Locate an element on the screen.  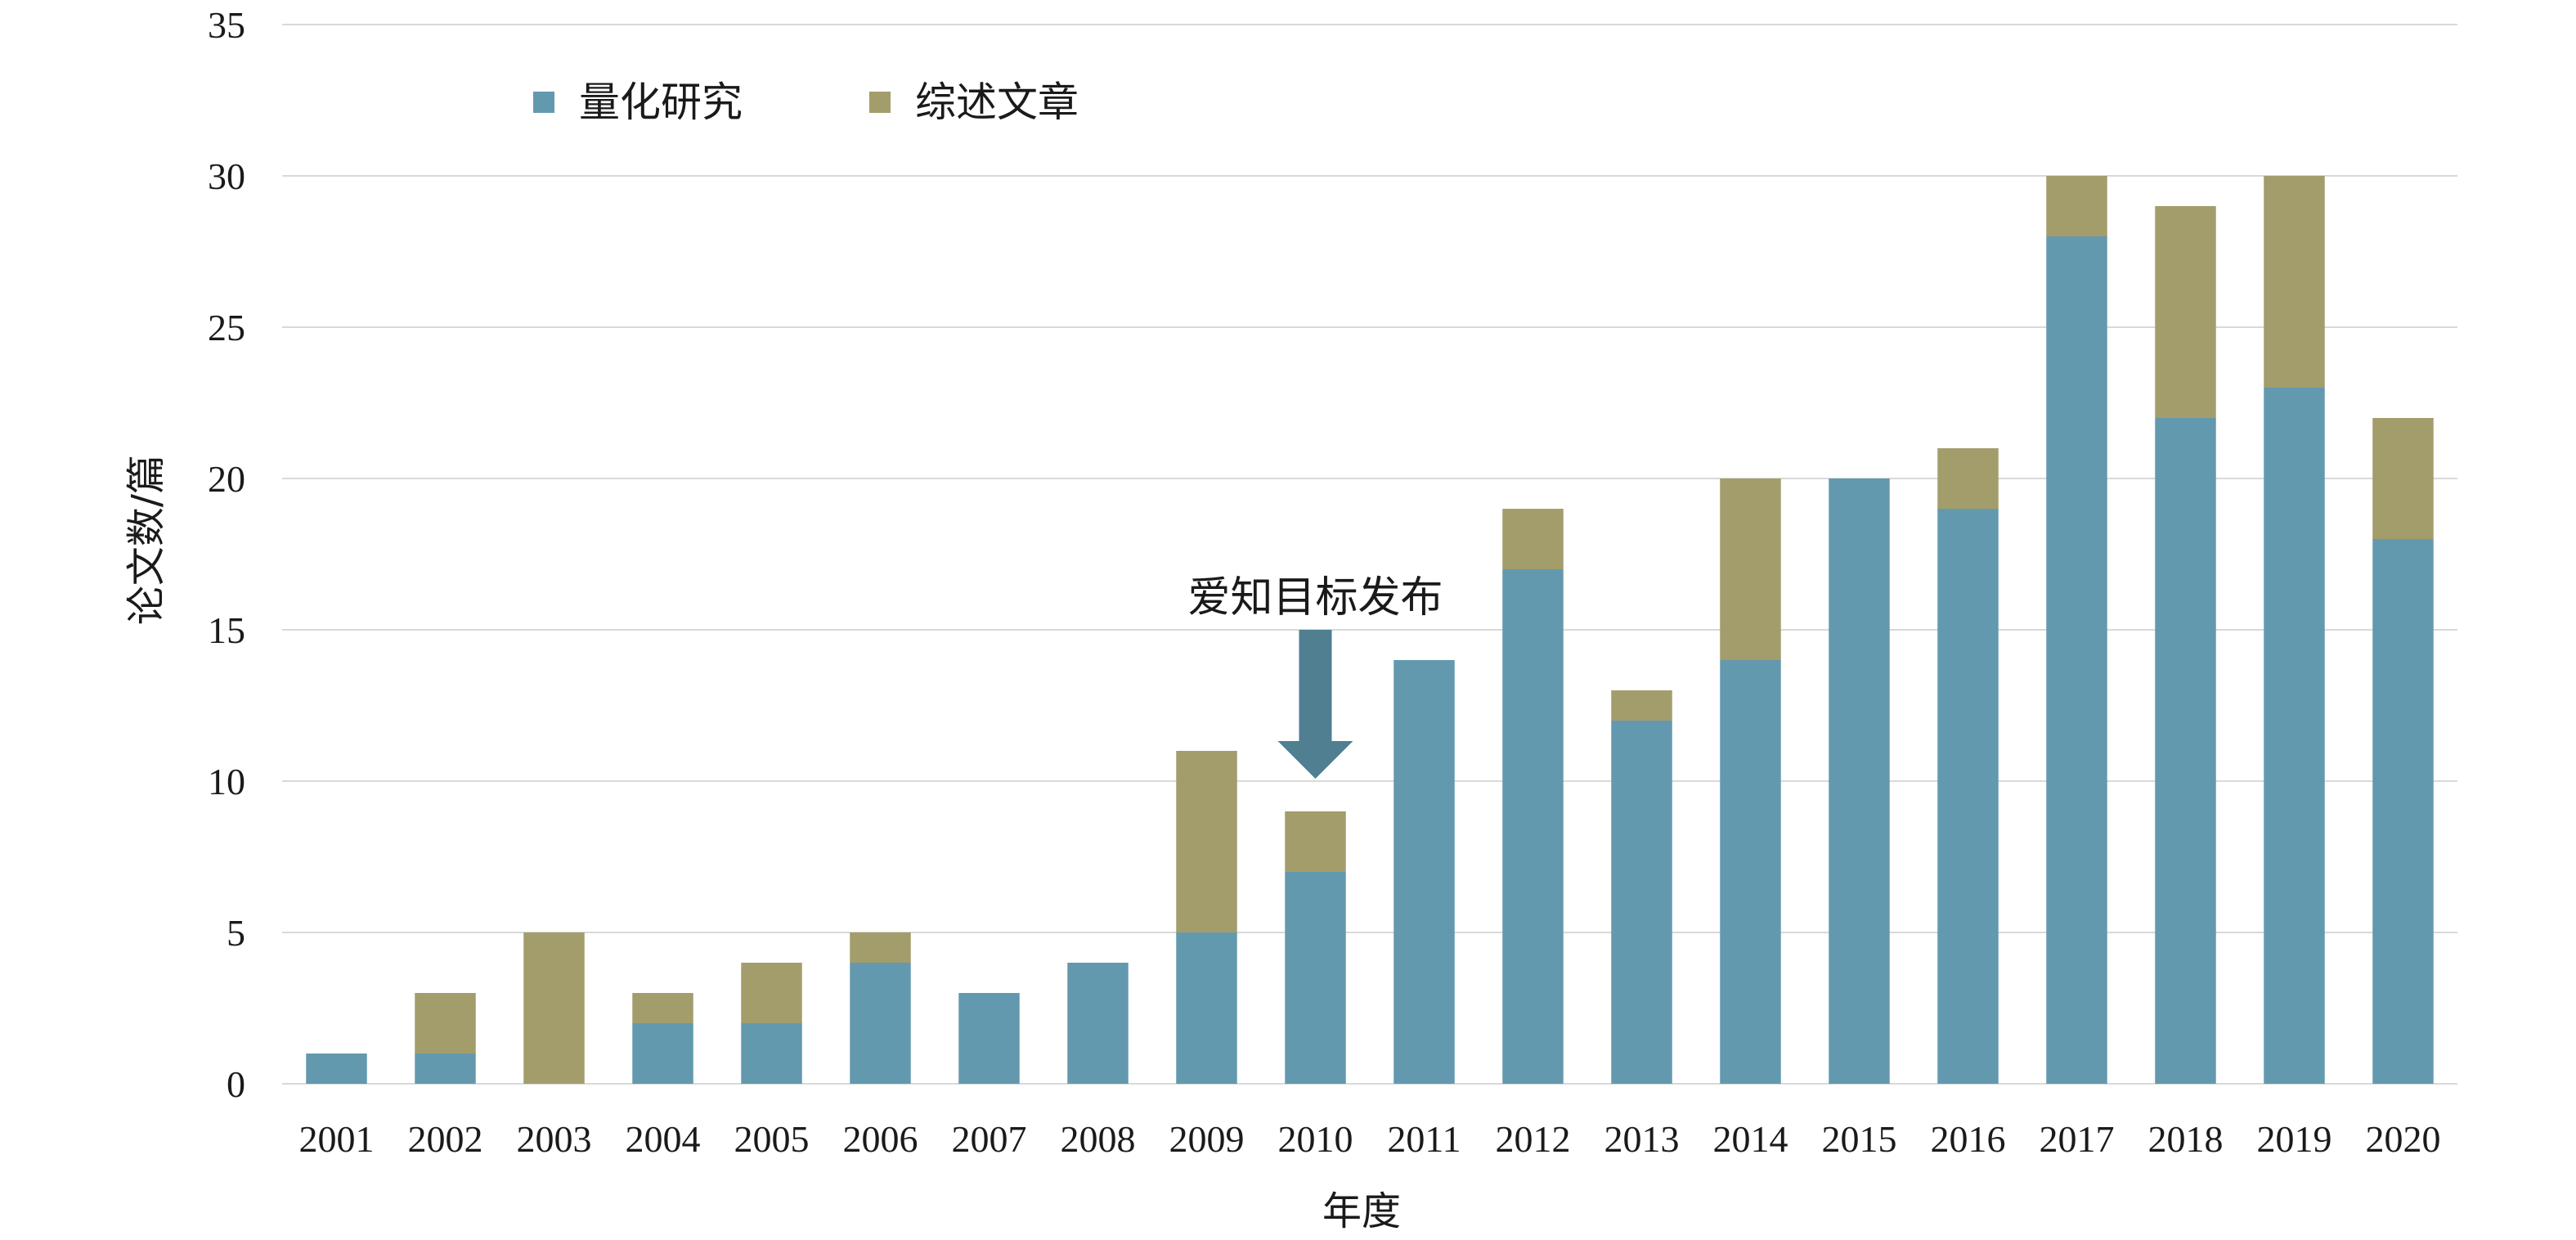
x-tick-label: 2015 is located at coordinates (1859, 1139).